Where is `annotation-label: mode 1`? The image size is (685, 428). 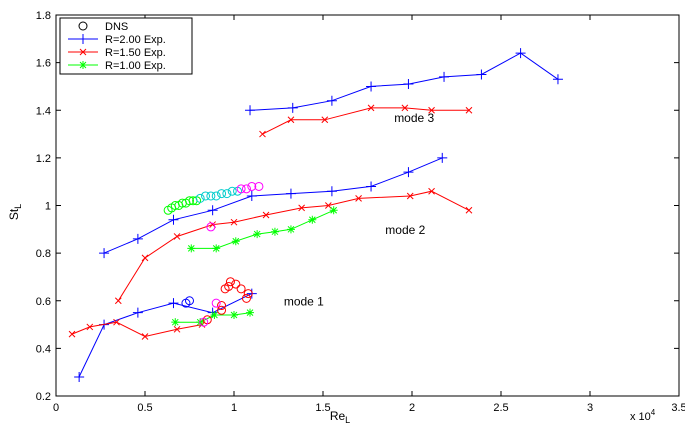
annotation-label: mode 1 is located at coordinates (304, 302).